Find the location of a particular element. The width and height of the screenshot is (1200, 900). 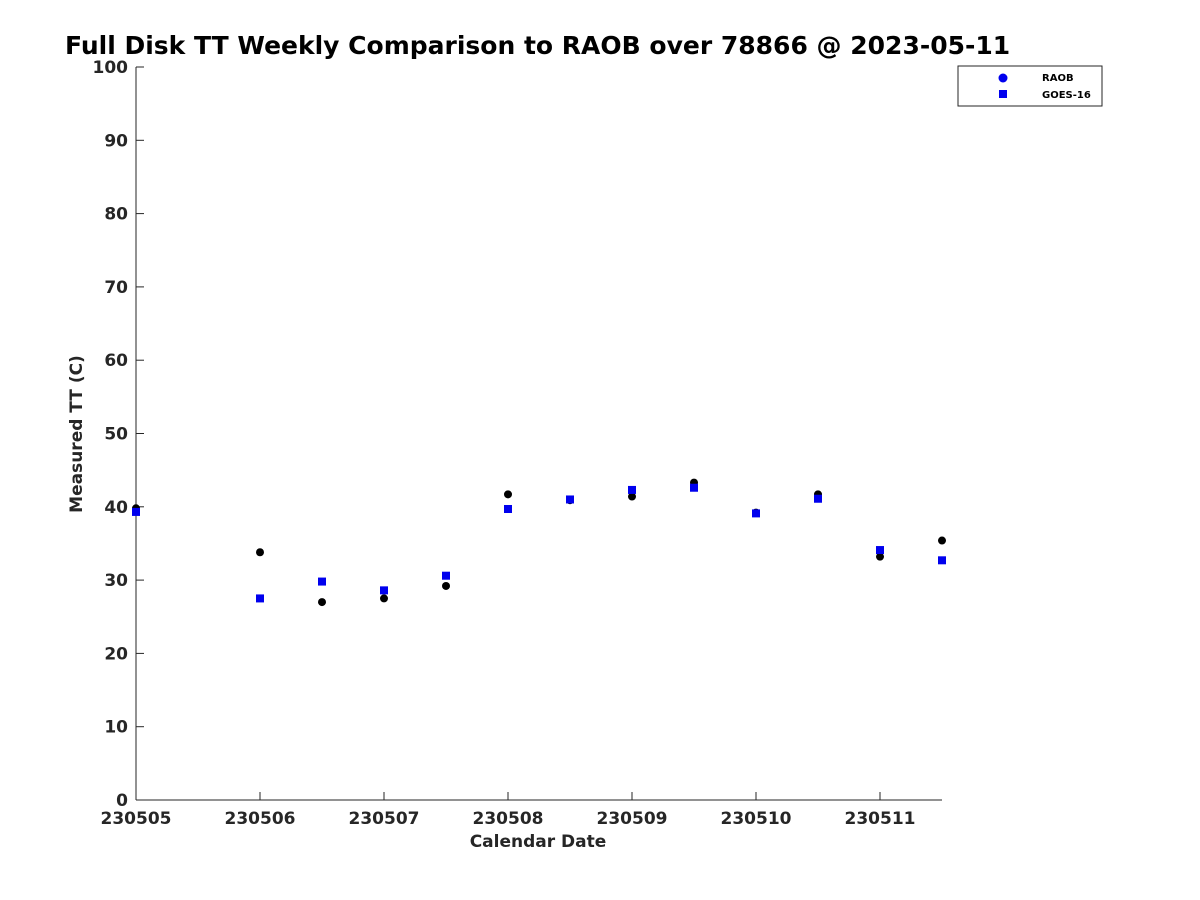

x-tick-label: 230508 is located at coordinates (508, 819).